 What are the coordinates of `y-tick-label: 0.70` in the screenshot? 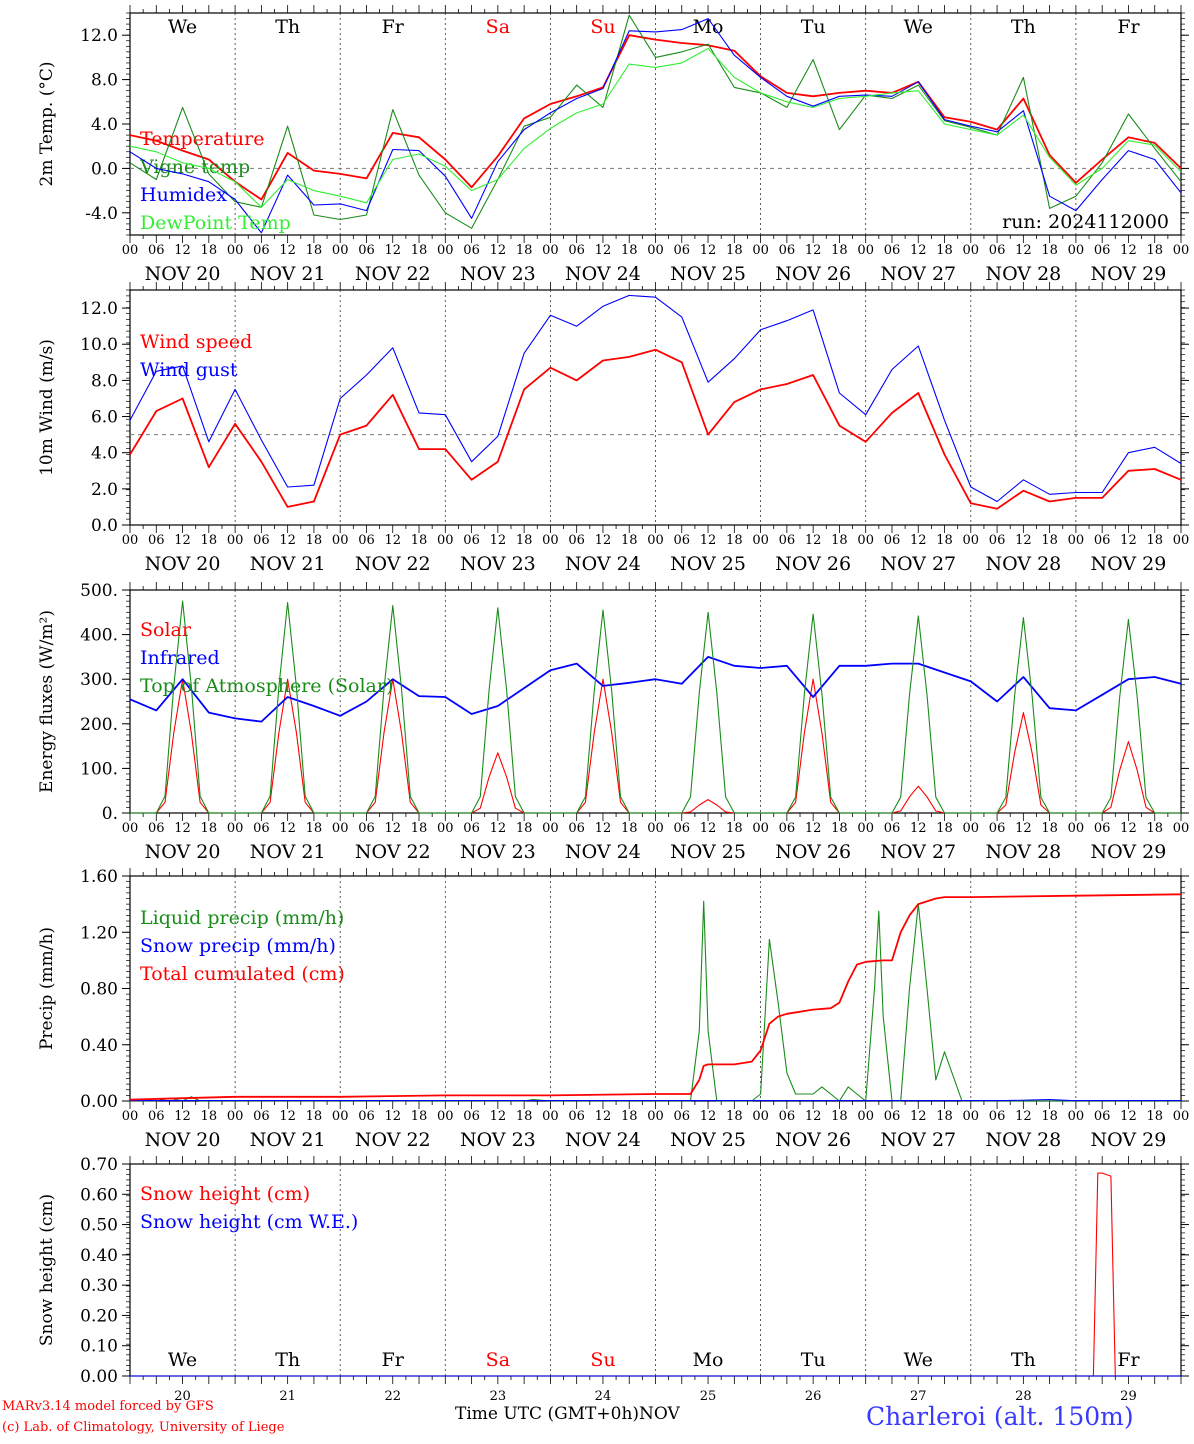 It's located at (99, 1165).